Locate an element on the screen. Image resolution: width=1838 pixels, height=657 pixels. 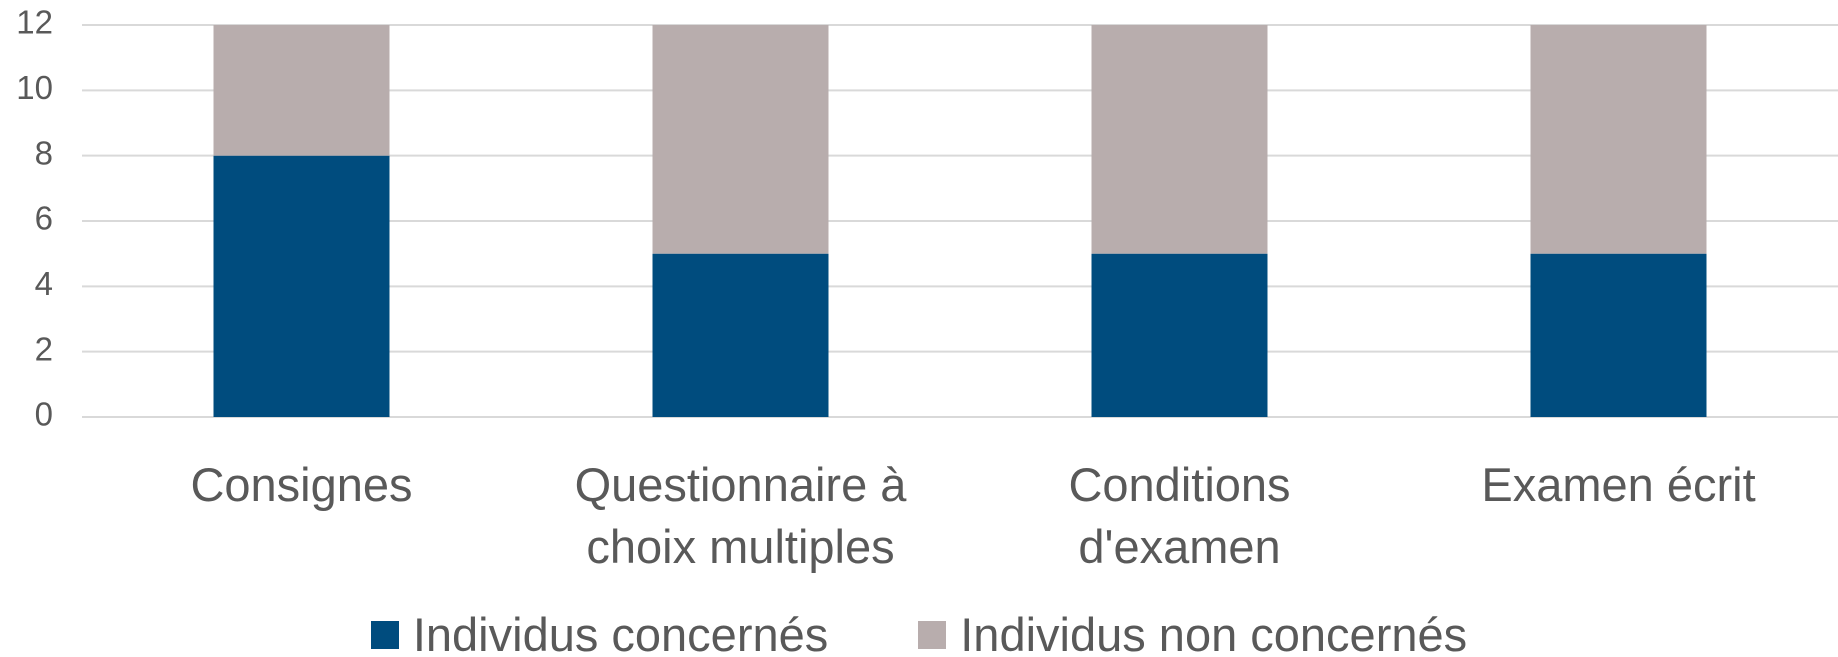
y-tick-label: 4 is located at coordinates (44, 283).